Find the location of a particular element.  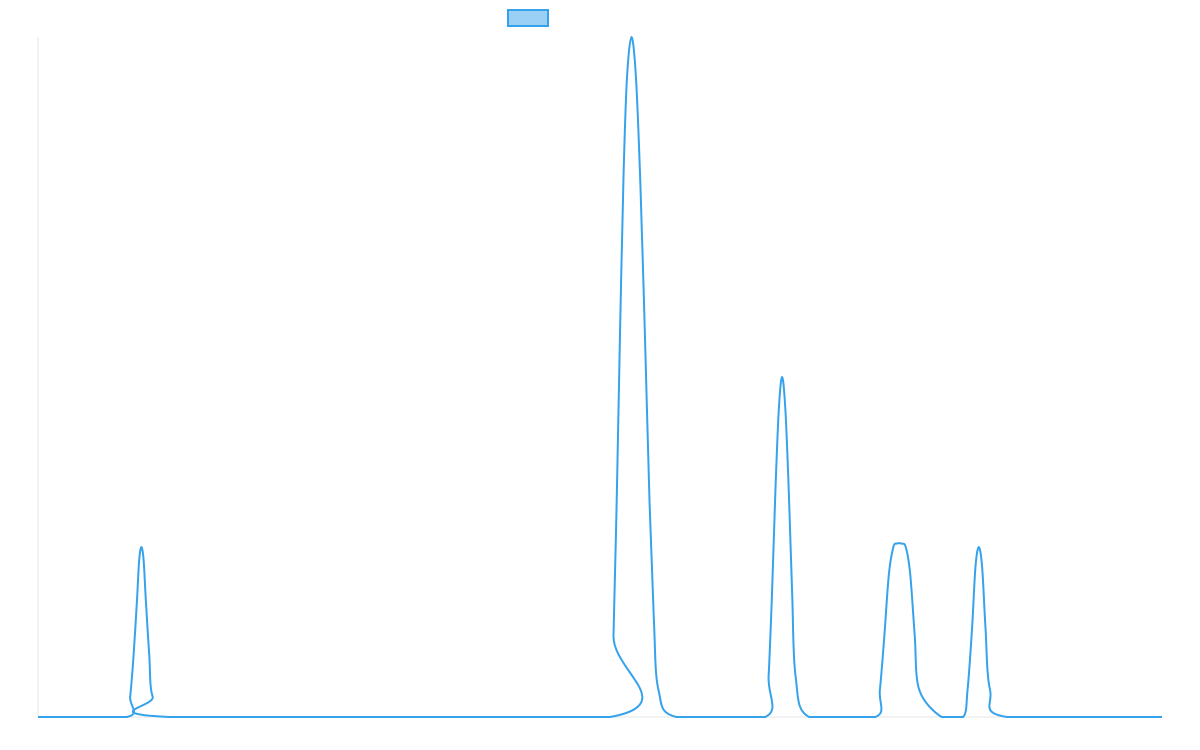

legend-swatch is located at coordinates (528, 18).